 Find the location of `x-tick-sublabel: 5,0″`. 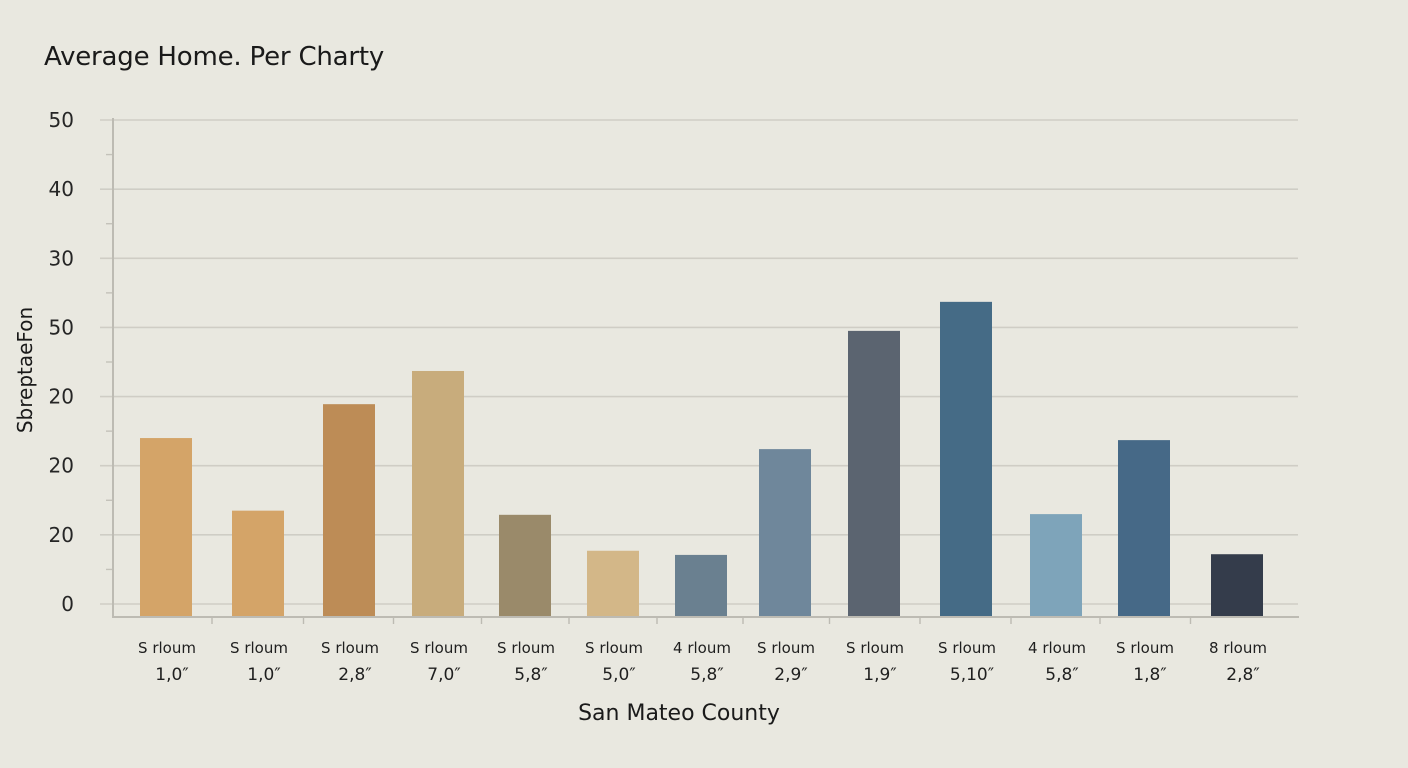

x-tick-sublabel: 5,0″ is located at coordinates (618, 675).